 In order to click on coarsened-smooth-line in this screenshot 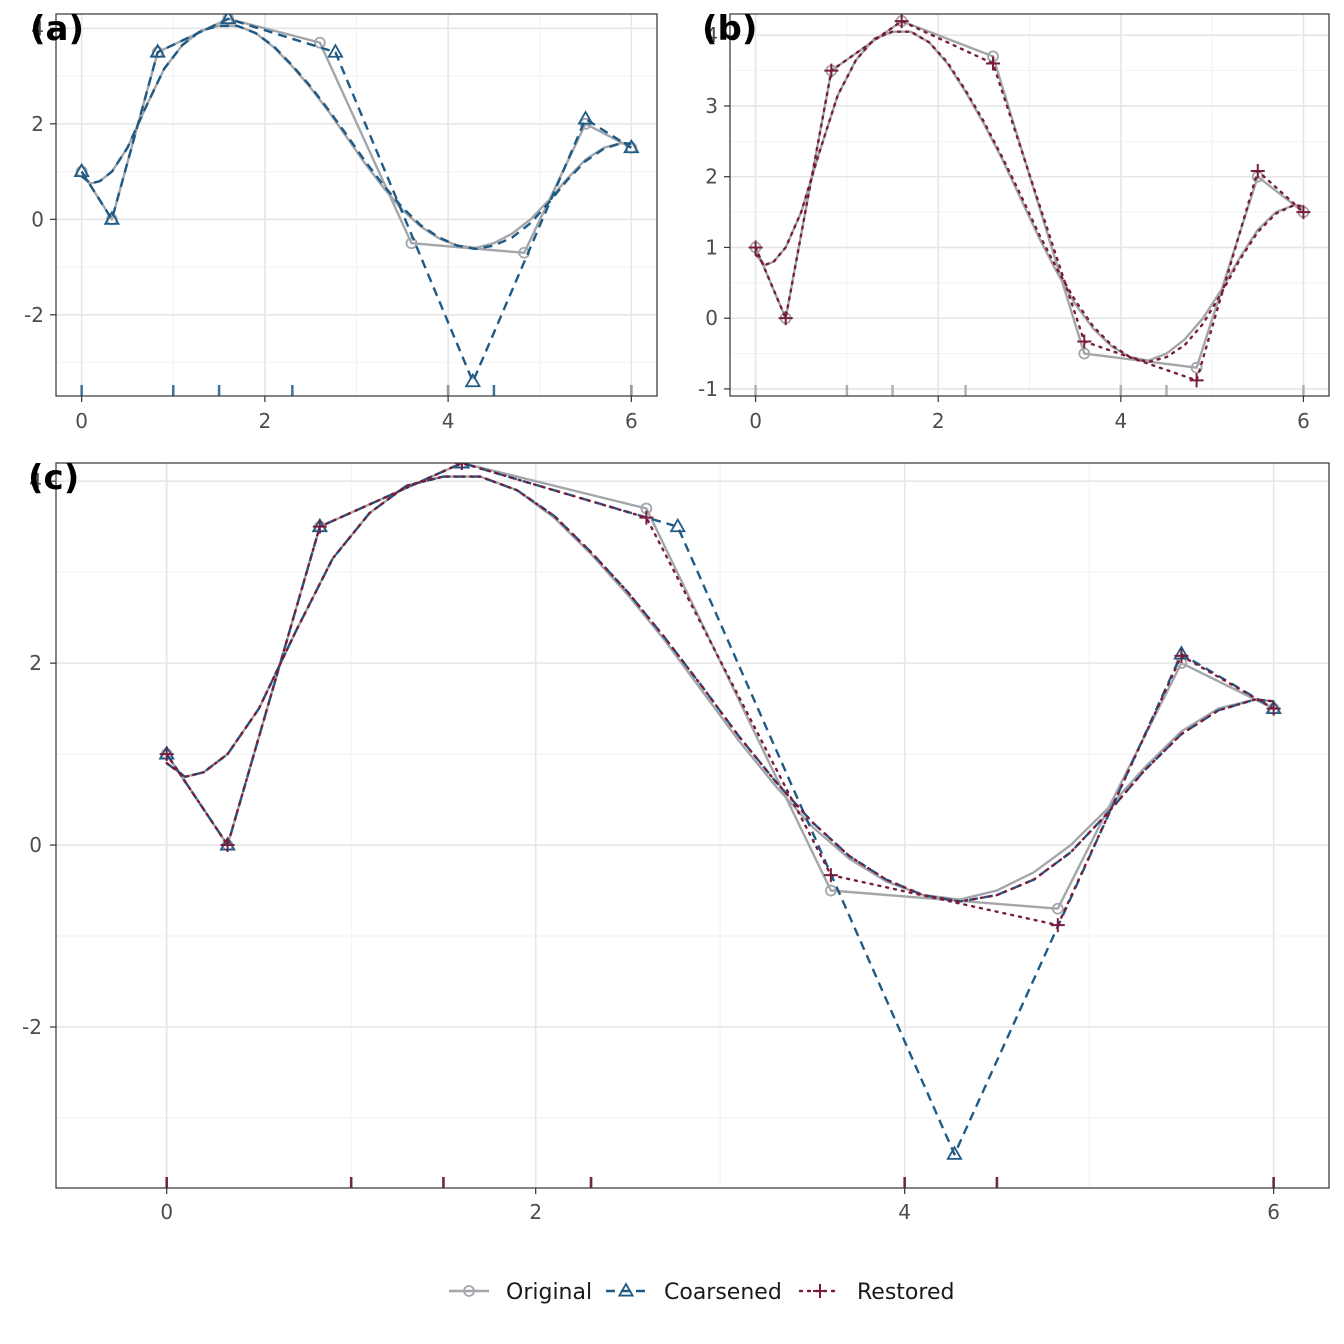, I will do `click(356, 137)`.